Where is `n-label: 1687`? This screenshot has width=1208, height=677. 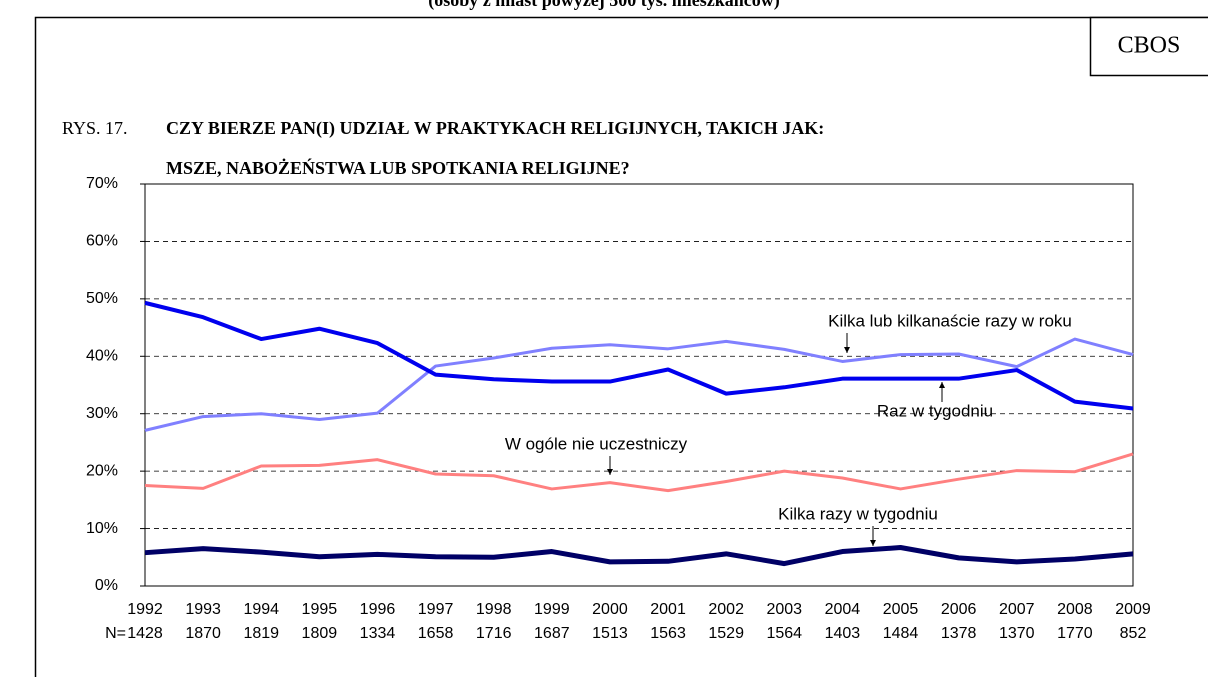
n-label: 1687 is located at coordinates (552, 633).